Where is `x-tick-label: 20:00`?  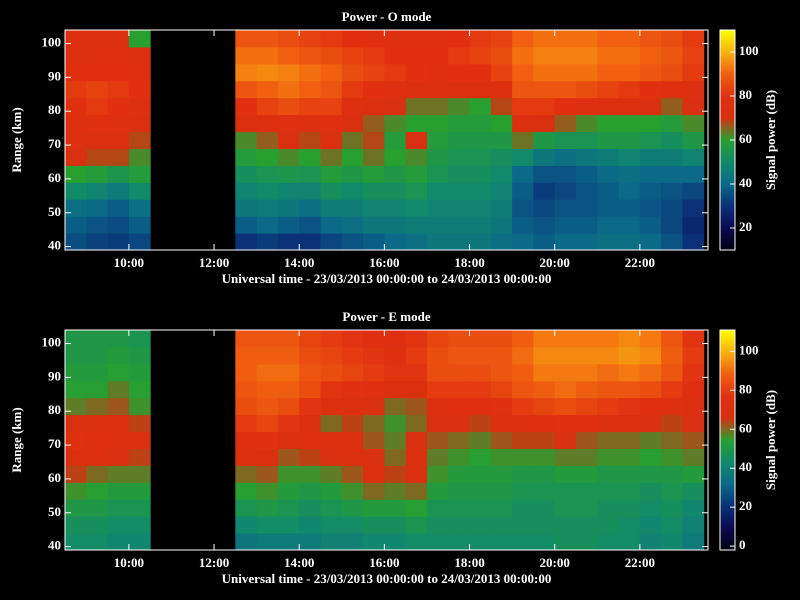 x-tick-label: 20:00 is located at coordinates (555, 562).